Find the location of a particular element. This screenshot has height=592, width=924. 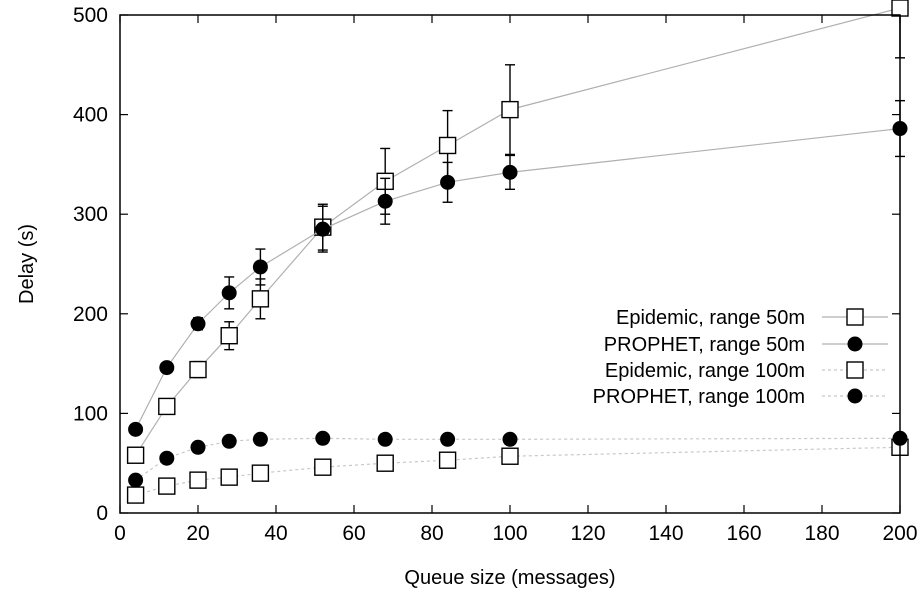

y-tick-label: 200 is located at coordinates (90, 314).